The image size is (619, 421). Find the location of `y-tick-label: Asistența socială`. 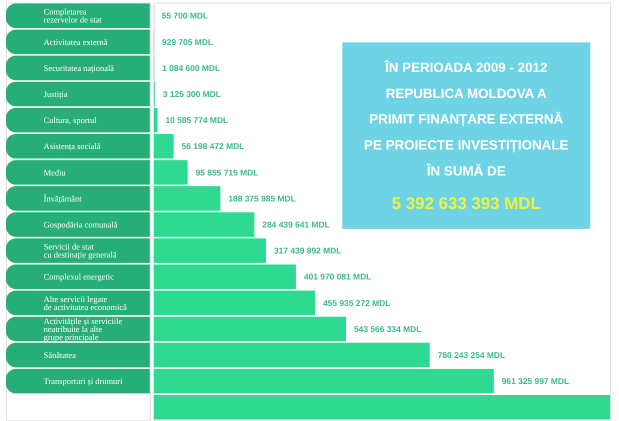

y-tick-label: Asistența socială is located at coordinates (72, 146).